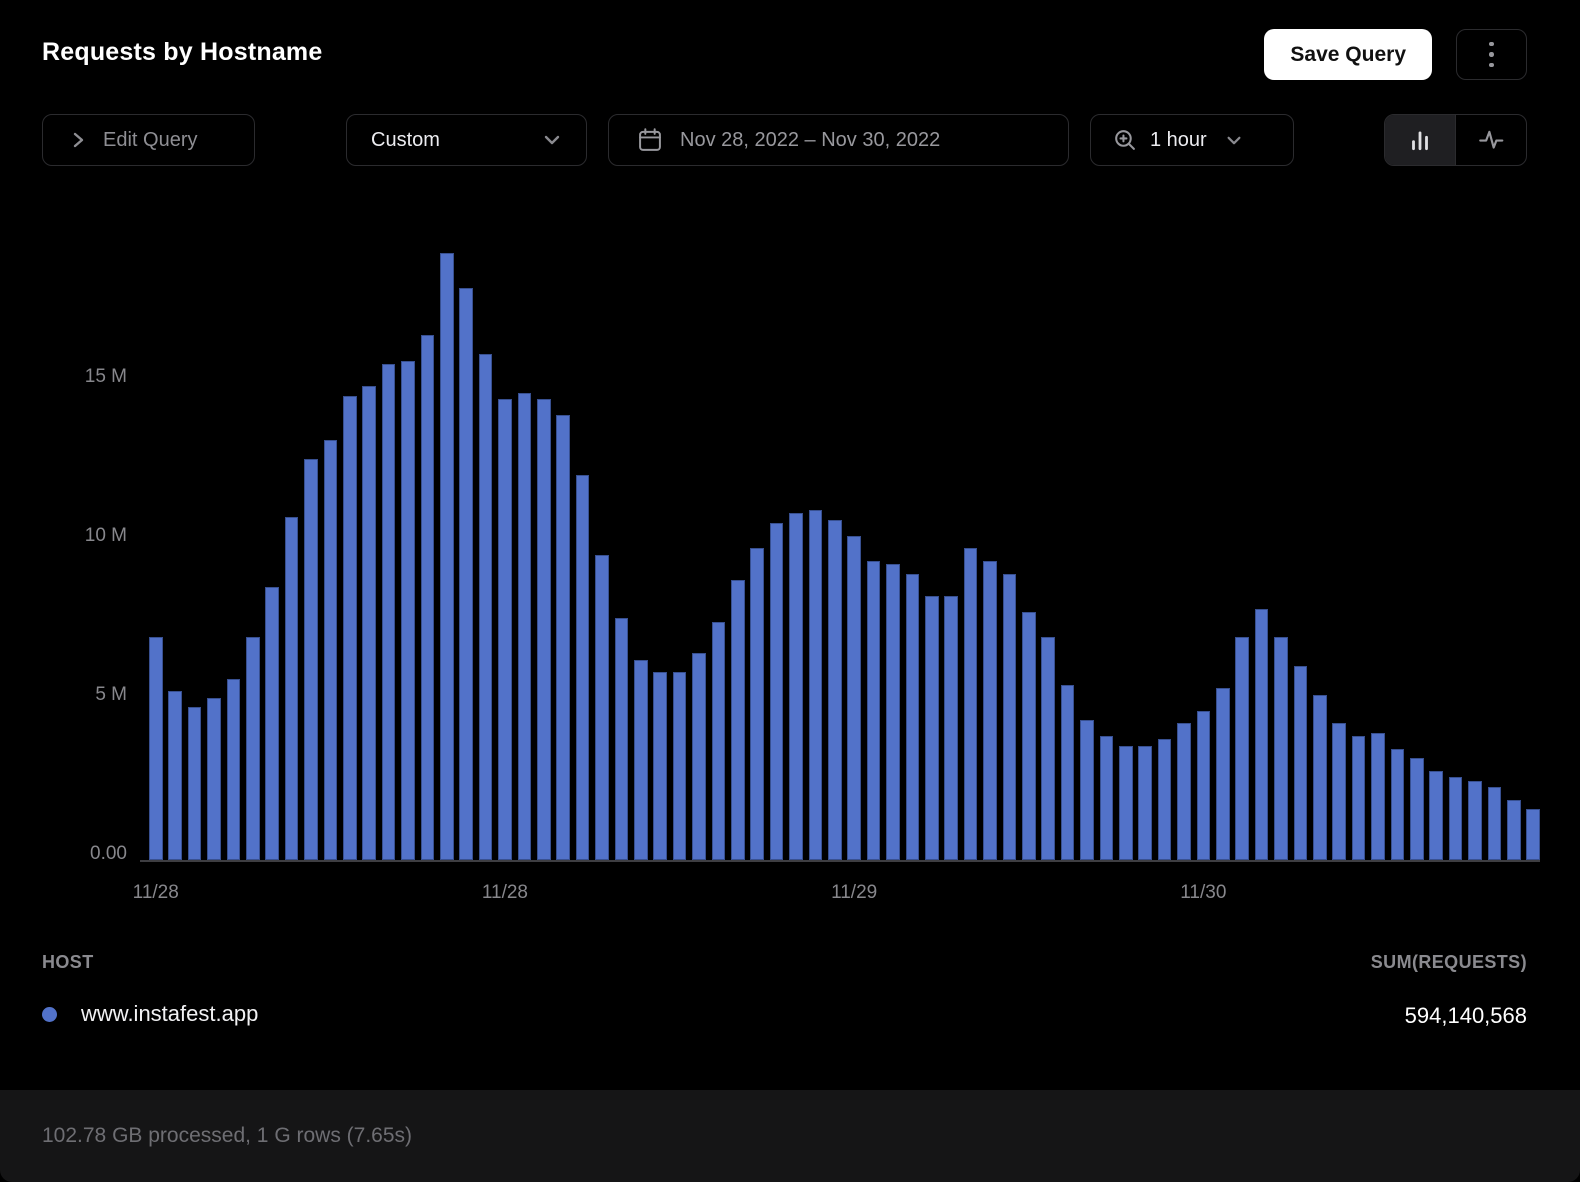 Image resolution: width=1580 pixels, height=1182 pixels. What do you see at coordinates (155, 892) in the screenshot?
I see `x-axis-tick-label: 11/28` at bounding box center [155, 892].